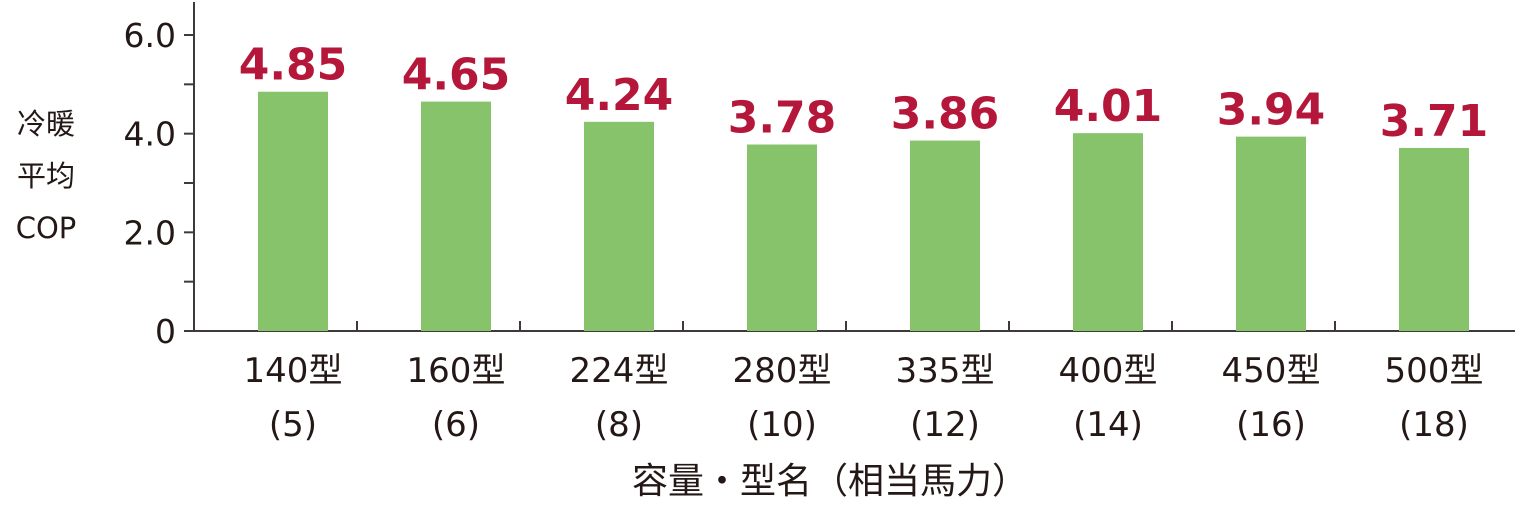 The height and width of the screenshot is (508, 1515). What do you see at coordinates (1434, 371) in the screenshot?
I see `x-category-label: 500型` at bounding box center [1434, 371].